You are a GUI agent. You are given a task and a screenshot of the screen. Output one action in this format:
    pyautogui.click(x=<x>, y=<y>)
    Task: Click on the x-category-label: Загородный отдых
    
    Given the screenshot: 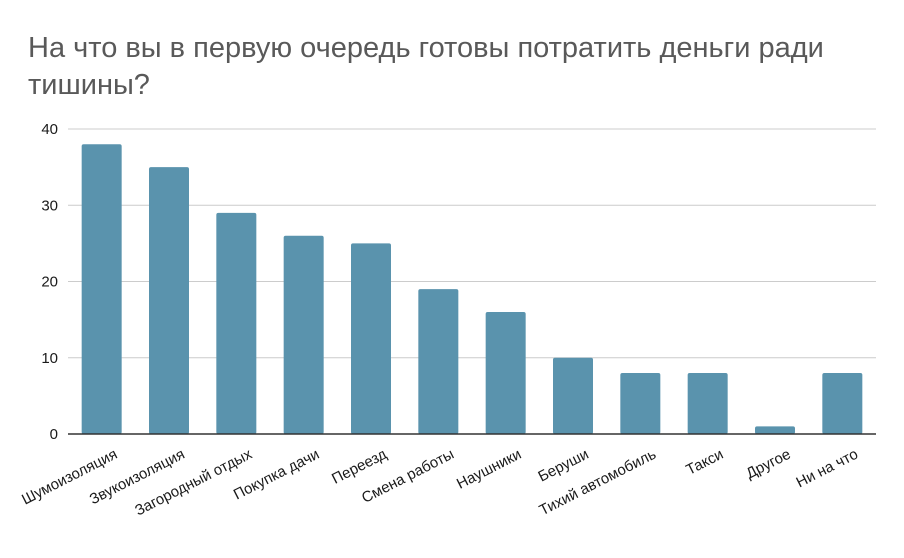 What is the action you would take?
    pyautogui.click(x=193, y=482)
    